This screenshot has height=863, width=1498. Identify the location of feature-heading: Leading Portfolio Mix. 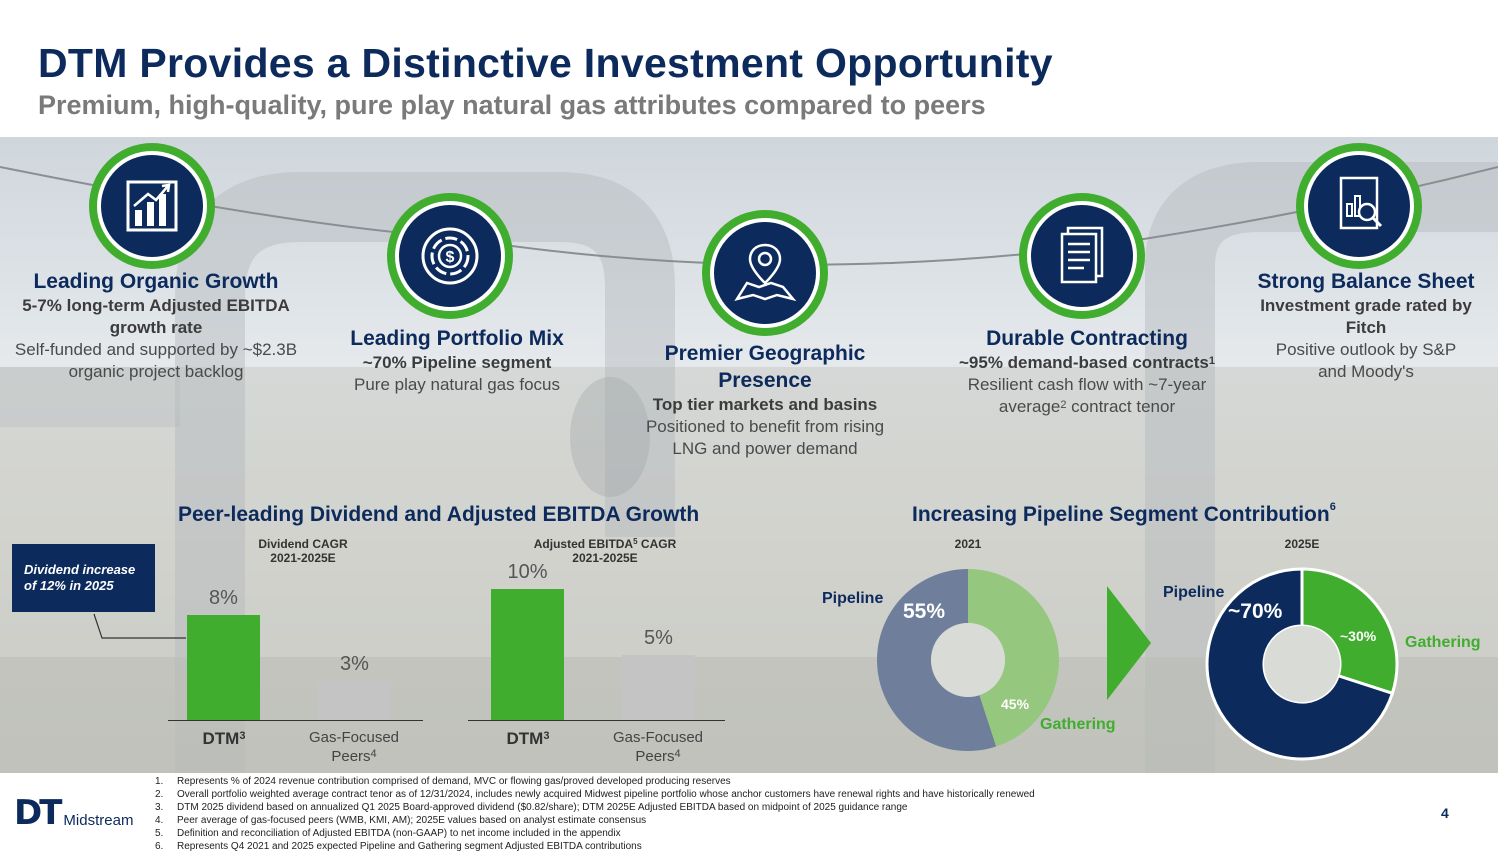
(457, 338).